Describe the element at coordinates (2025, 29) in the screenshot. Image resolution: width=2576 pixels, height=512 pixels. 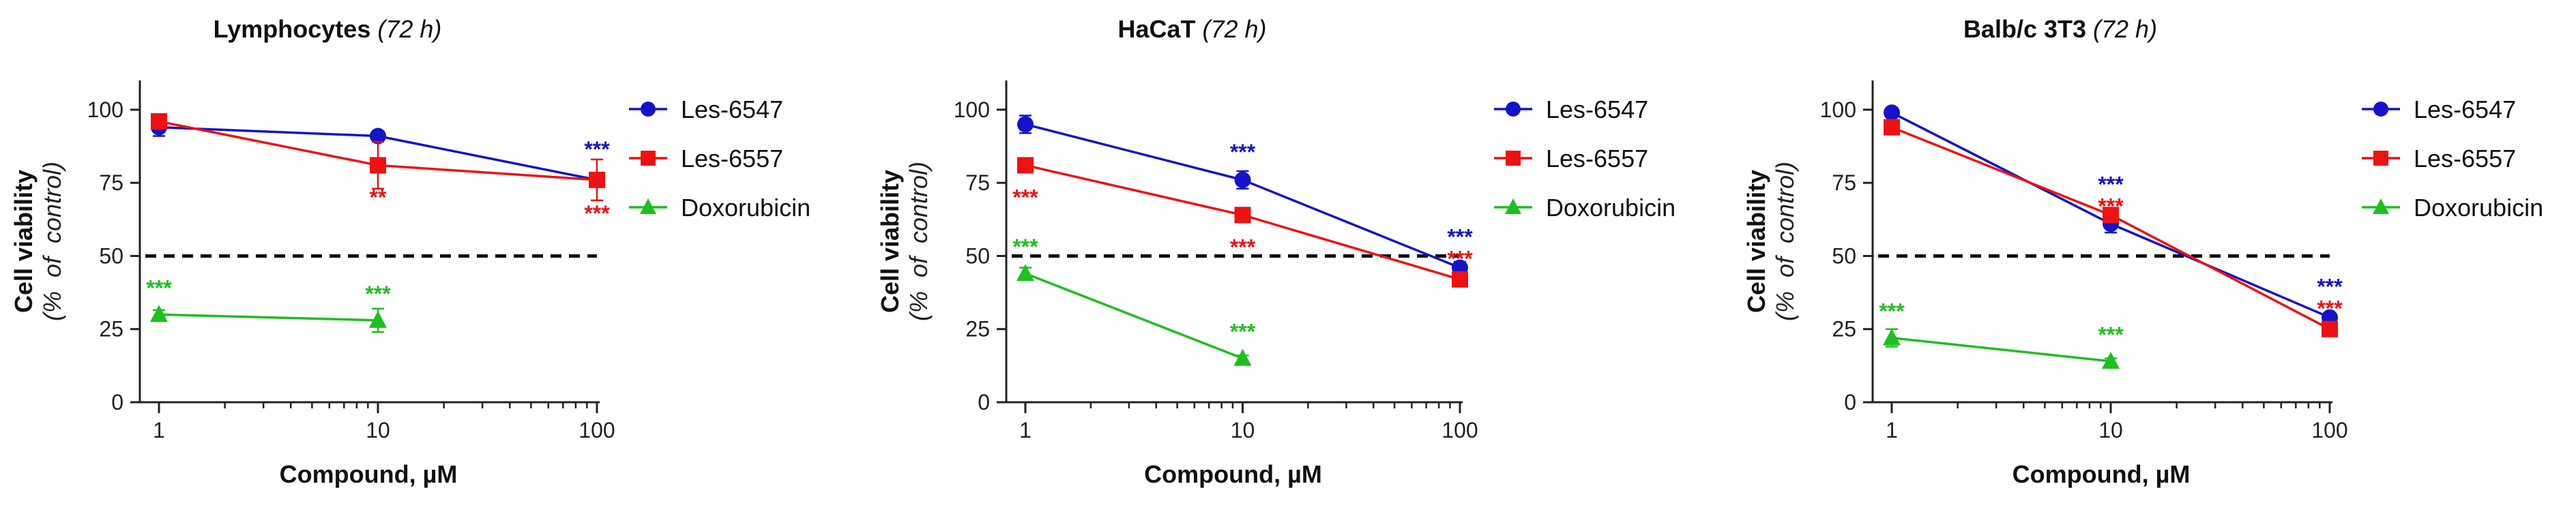
I see `chart-title-main: Balb/c 3T3` at that location.